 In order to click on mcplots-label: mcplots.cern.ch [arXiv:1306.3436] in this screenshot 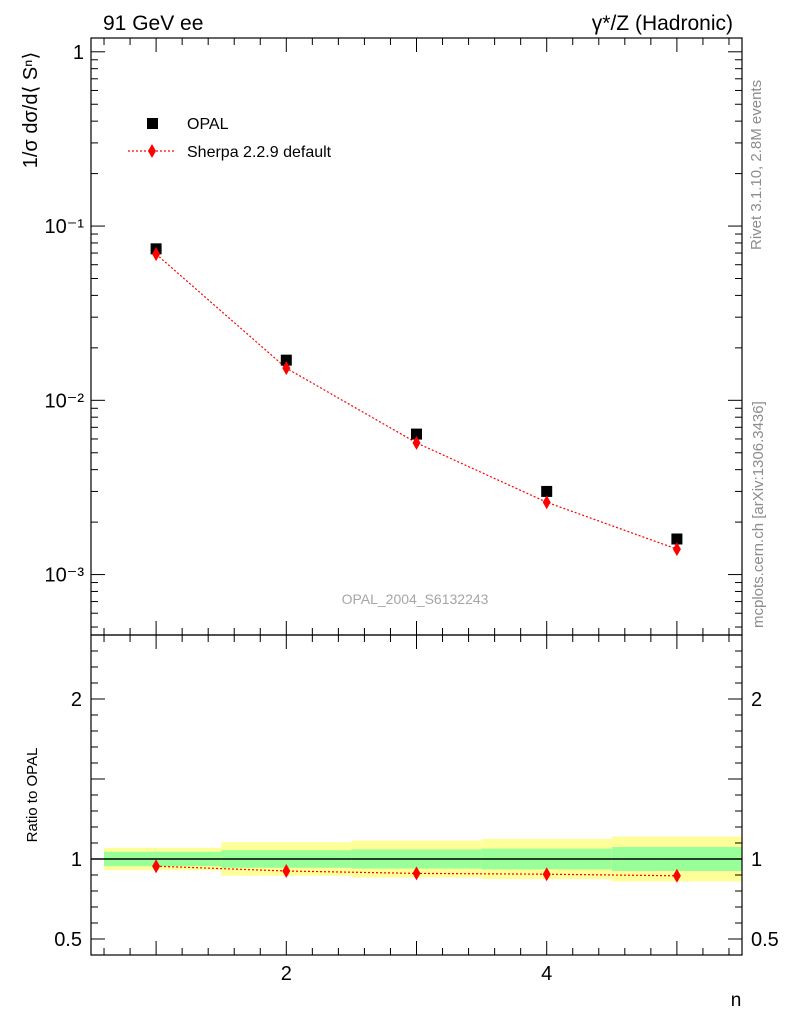, I will do `click(758, 514)`.